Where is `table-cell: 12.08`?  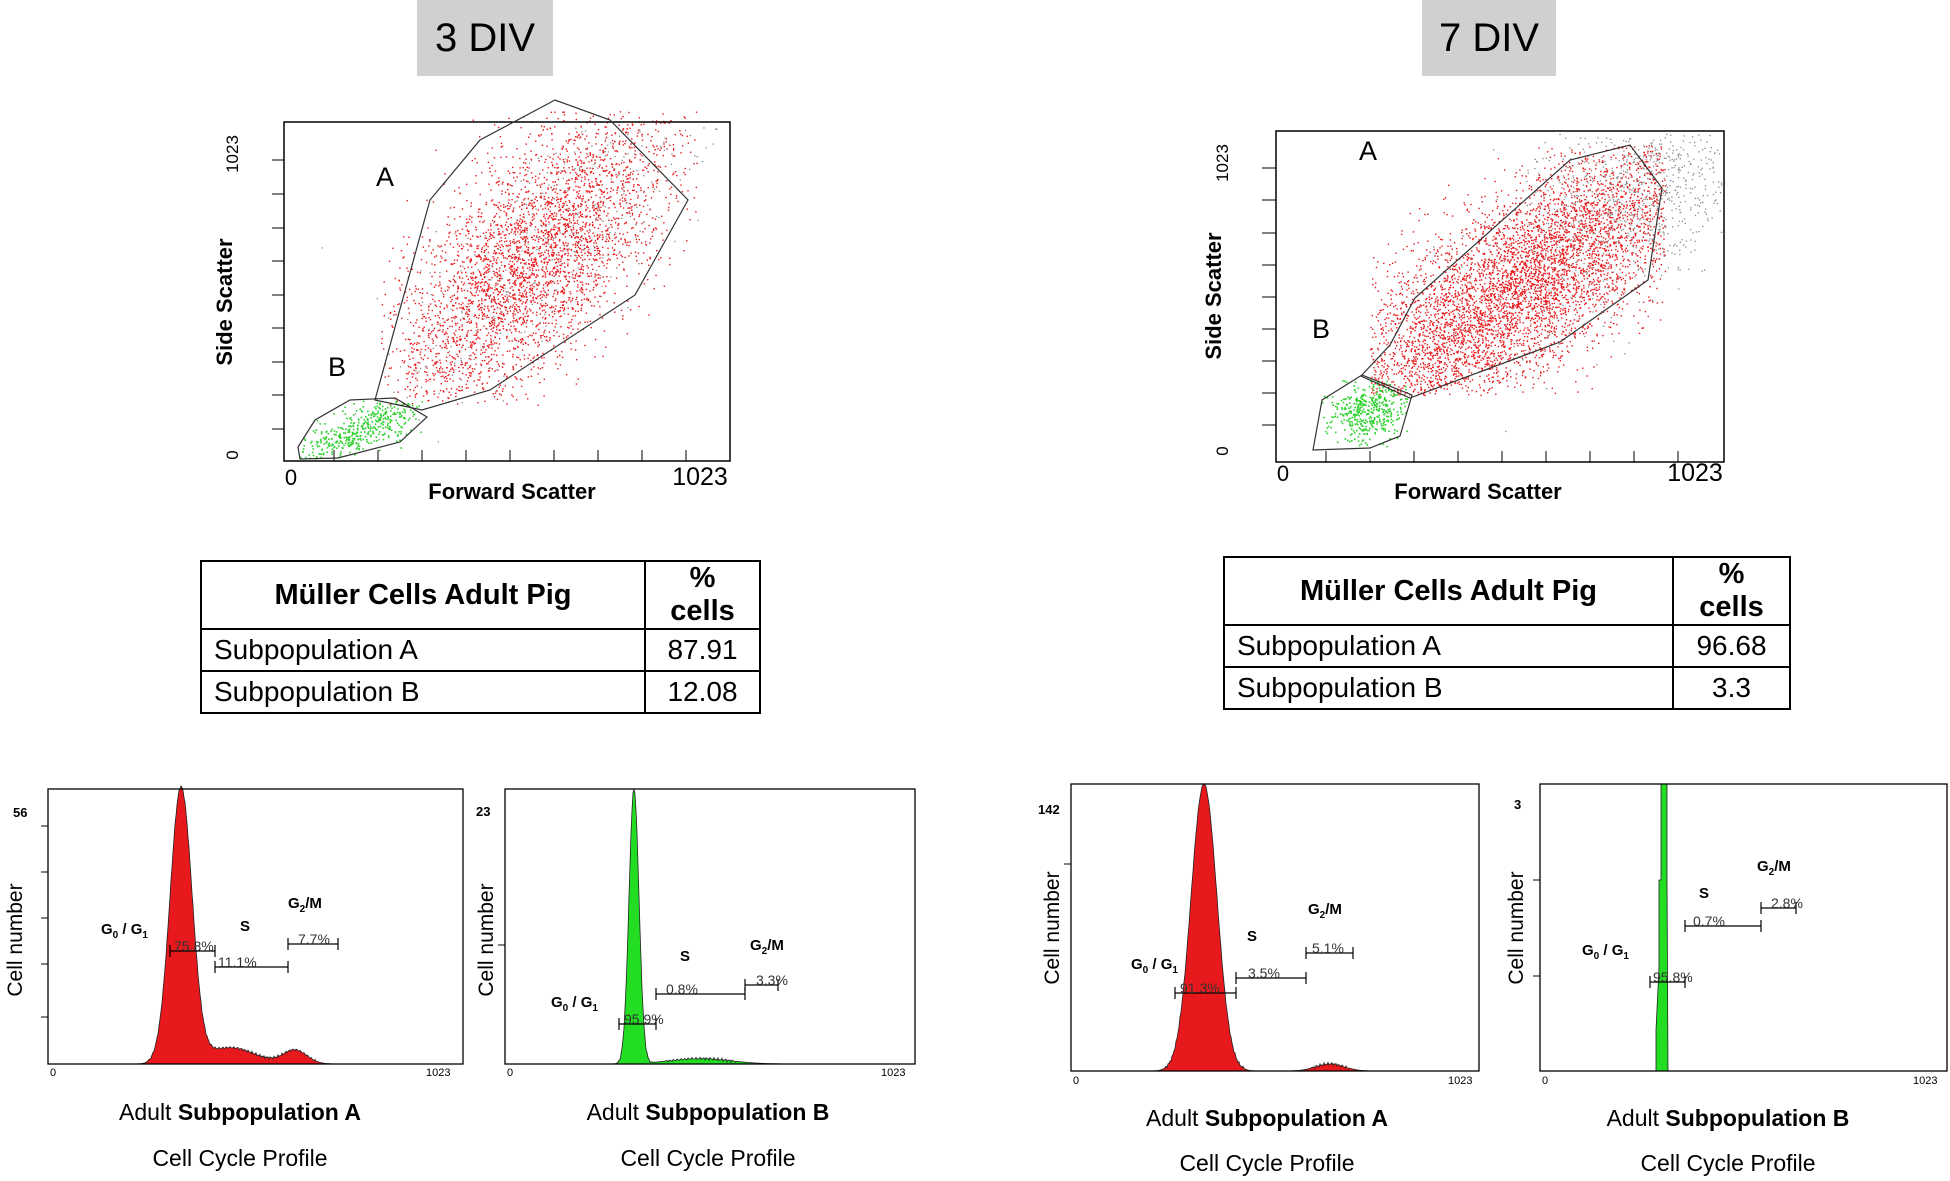
table-cell: 12.08 is located at coordinates (702, 692).